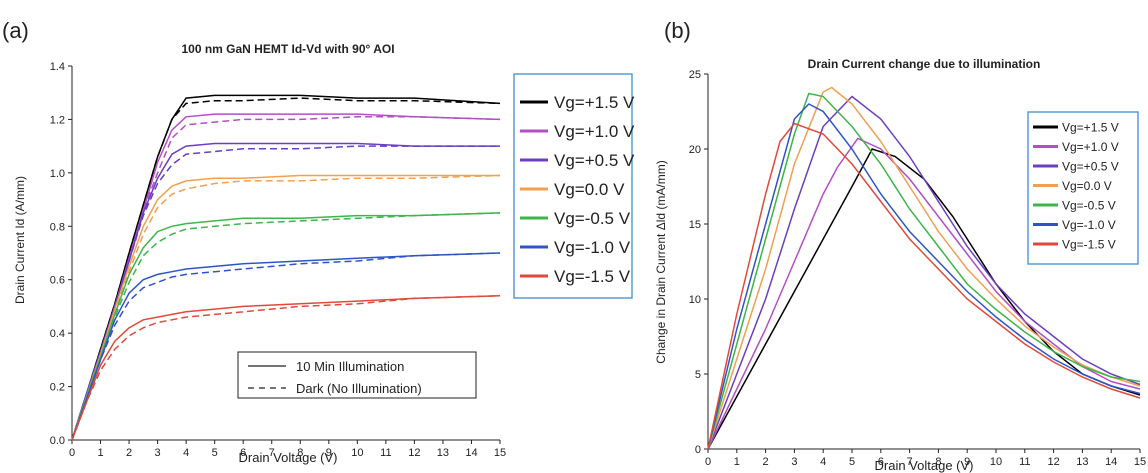 This screenshot has width=1148, height=473. I want to click on y-tick-label: 20, so click(695, 150).